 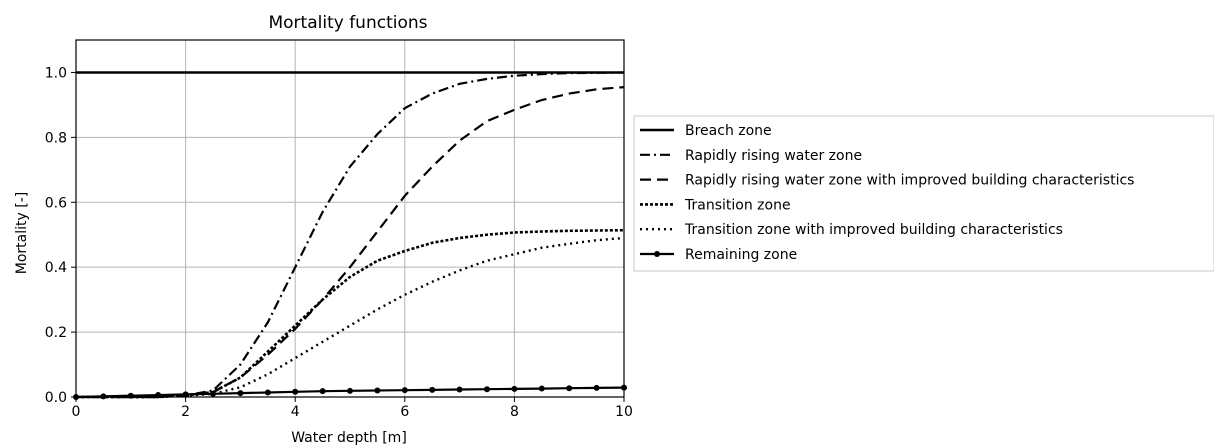 What do you see at coordinates (728, 131) in the screenshot?
I see `legend-label-0: Breach zone` at bounding box center [728, 131].